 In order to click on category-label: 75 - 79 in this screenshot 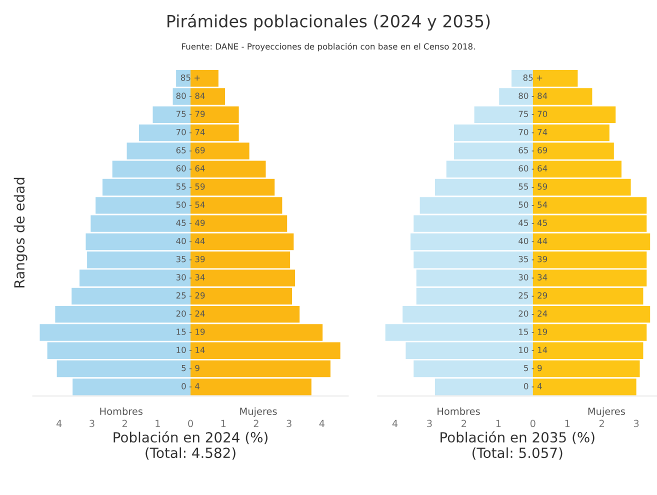, I will do `click(190, 114)`.